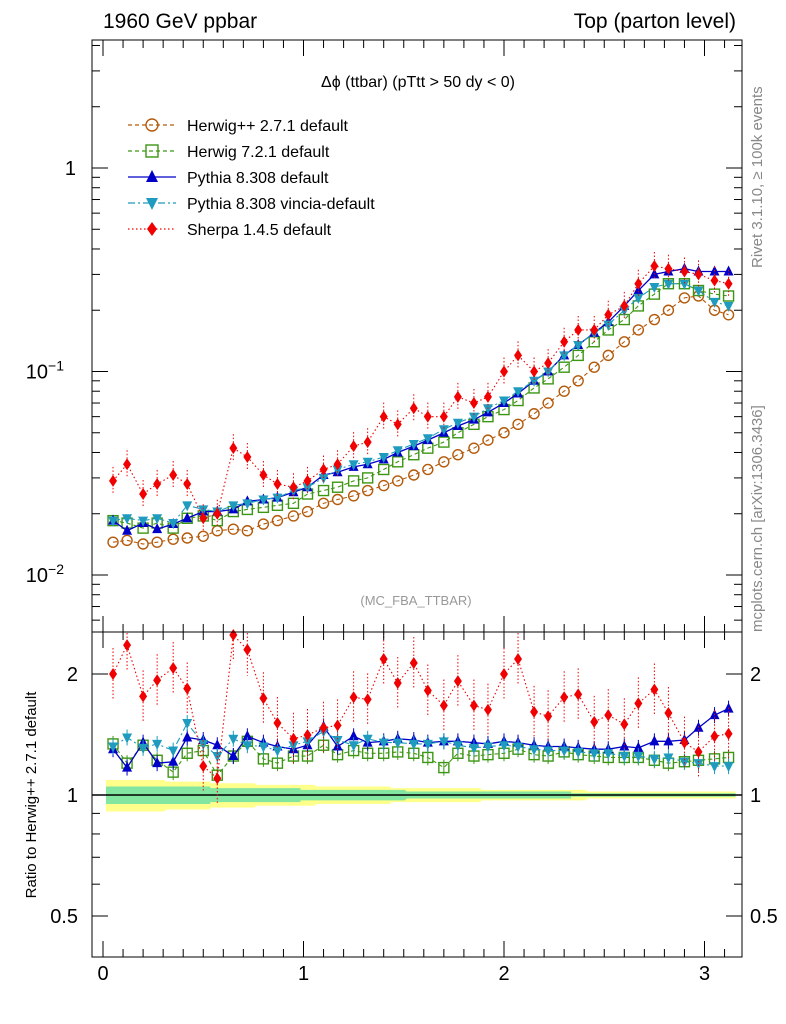 This screenshot has width=786, height=1024. I want to click on analysis-label: (MC_FBA_TTBAR), so click(415, 600).